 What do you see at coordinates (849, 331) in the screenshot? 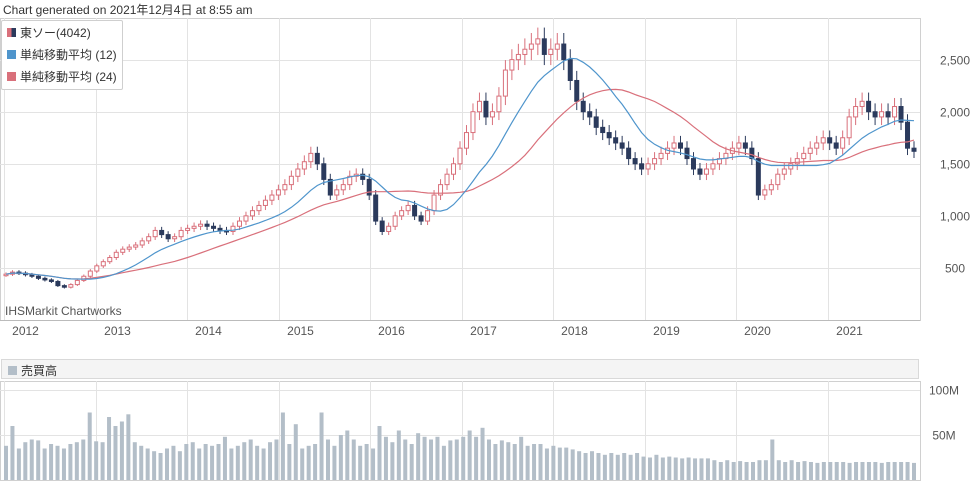
I see `year-tick-label: 2021` at bounding box center [849, 331].